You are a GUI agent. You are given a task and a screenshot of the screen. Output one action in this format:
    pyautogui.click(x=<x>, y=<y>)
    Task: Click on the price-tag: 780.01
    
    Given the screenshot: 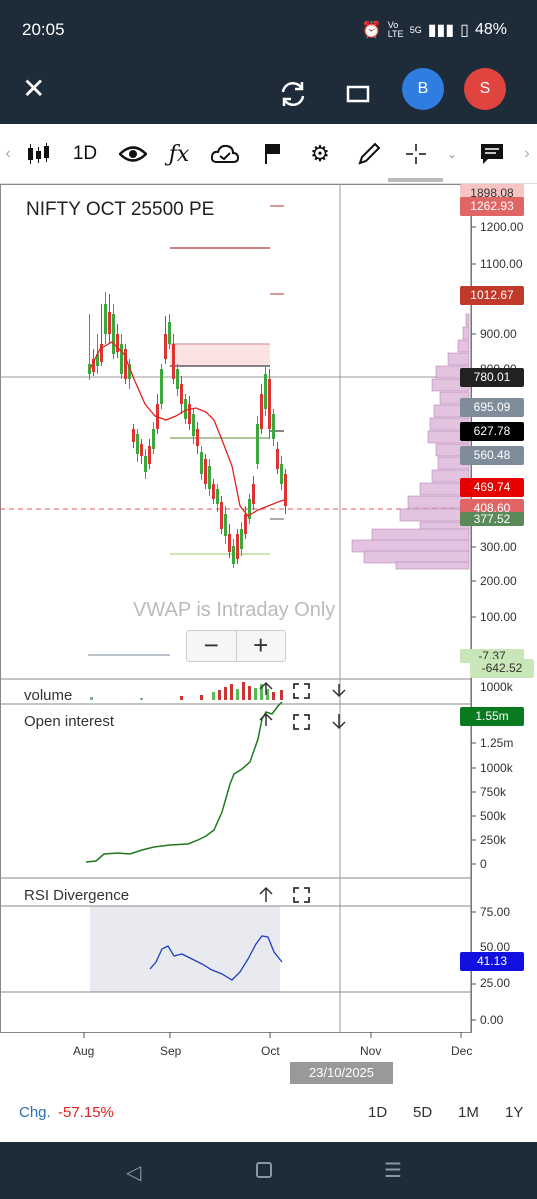 What is the action you would take?
    pyautogui.click(x=492, y=377)
    